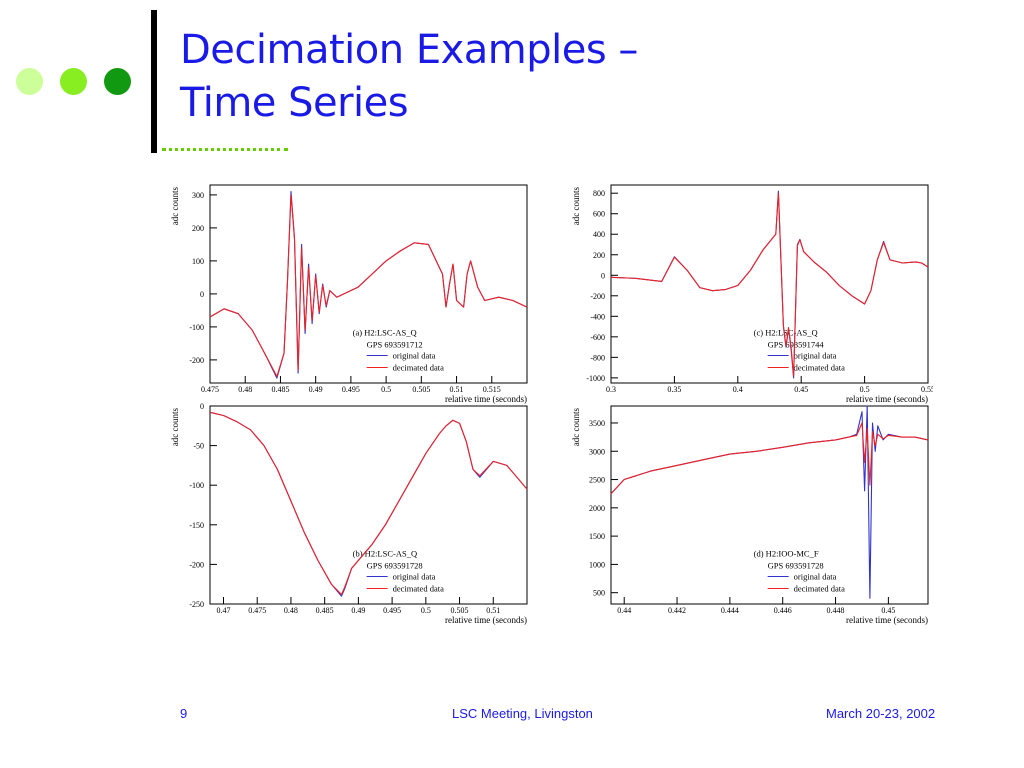  I want to click on x-tick-label: 0.448, so click(836, 610).